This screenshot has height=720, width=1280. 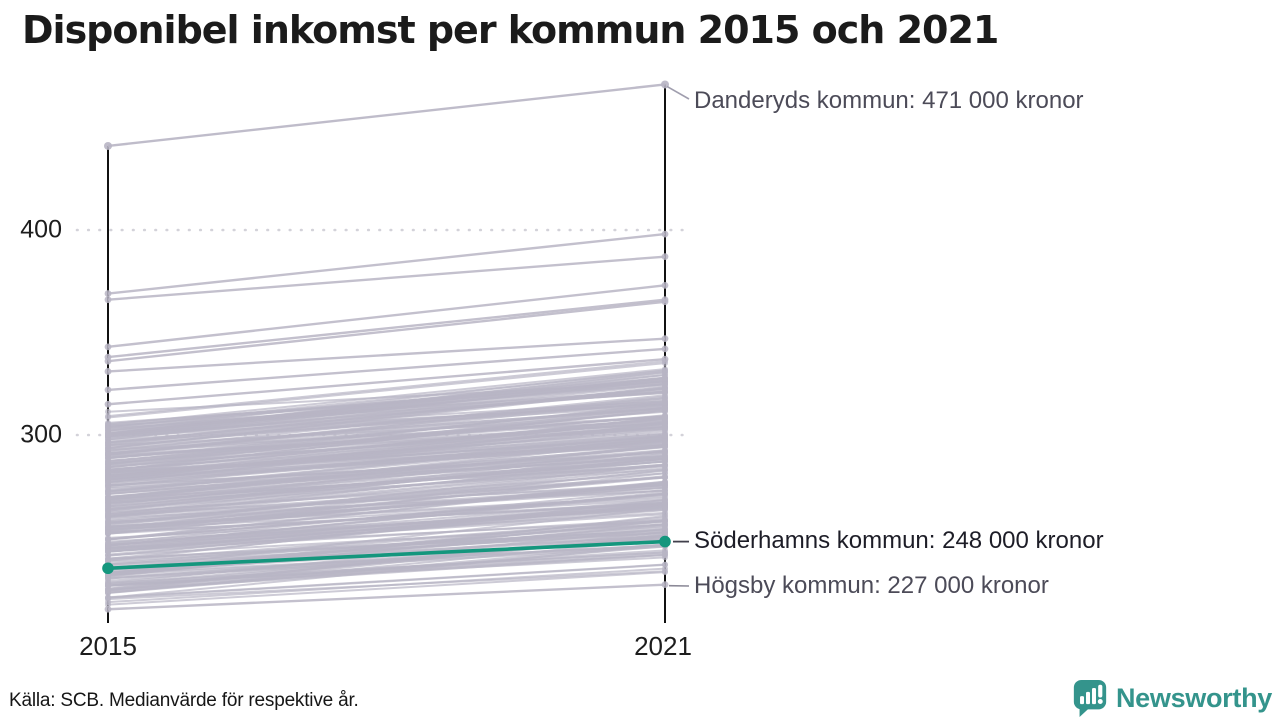 What do you see at coordinates (108, 347) in the screenshot?
I see `slope-line-2-dot-2015` at bounding box center [108, 347].